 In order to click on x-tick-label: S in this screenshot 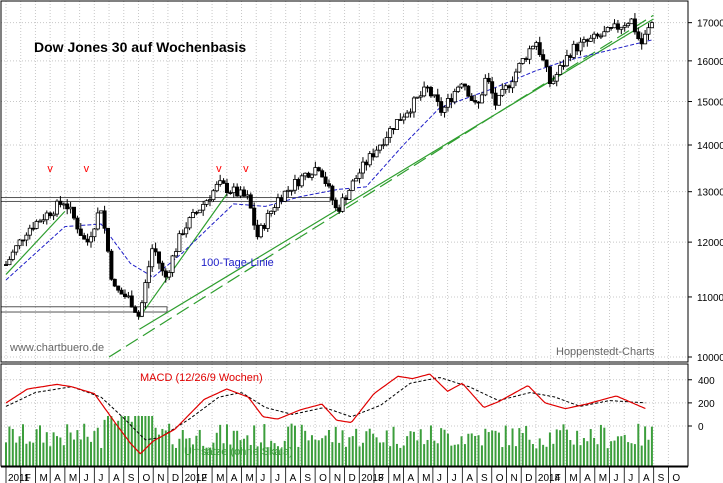, I will do `click(307, 478)`.